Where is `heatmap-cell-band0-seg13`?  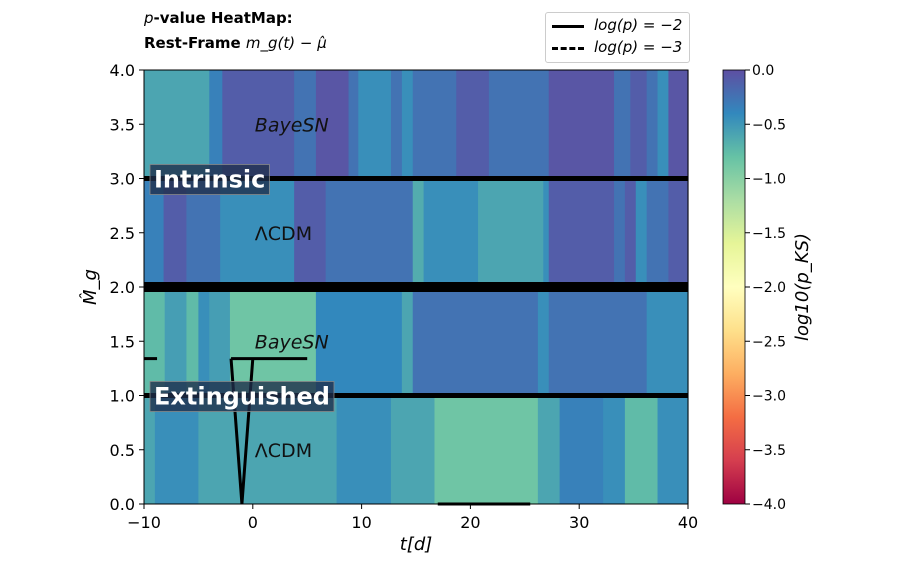 heatmap-cell-band0-seg13 is located at coordinates (622, 124).